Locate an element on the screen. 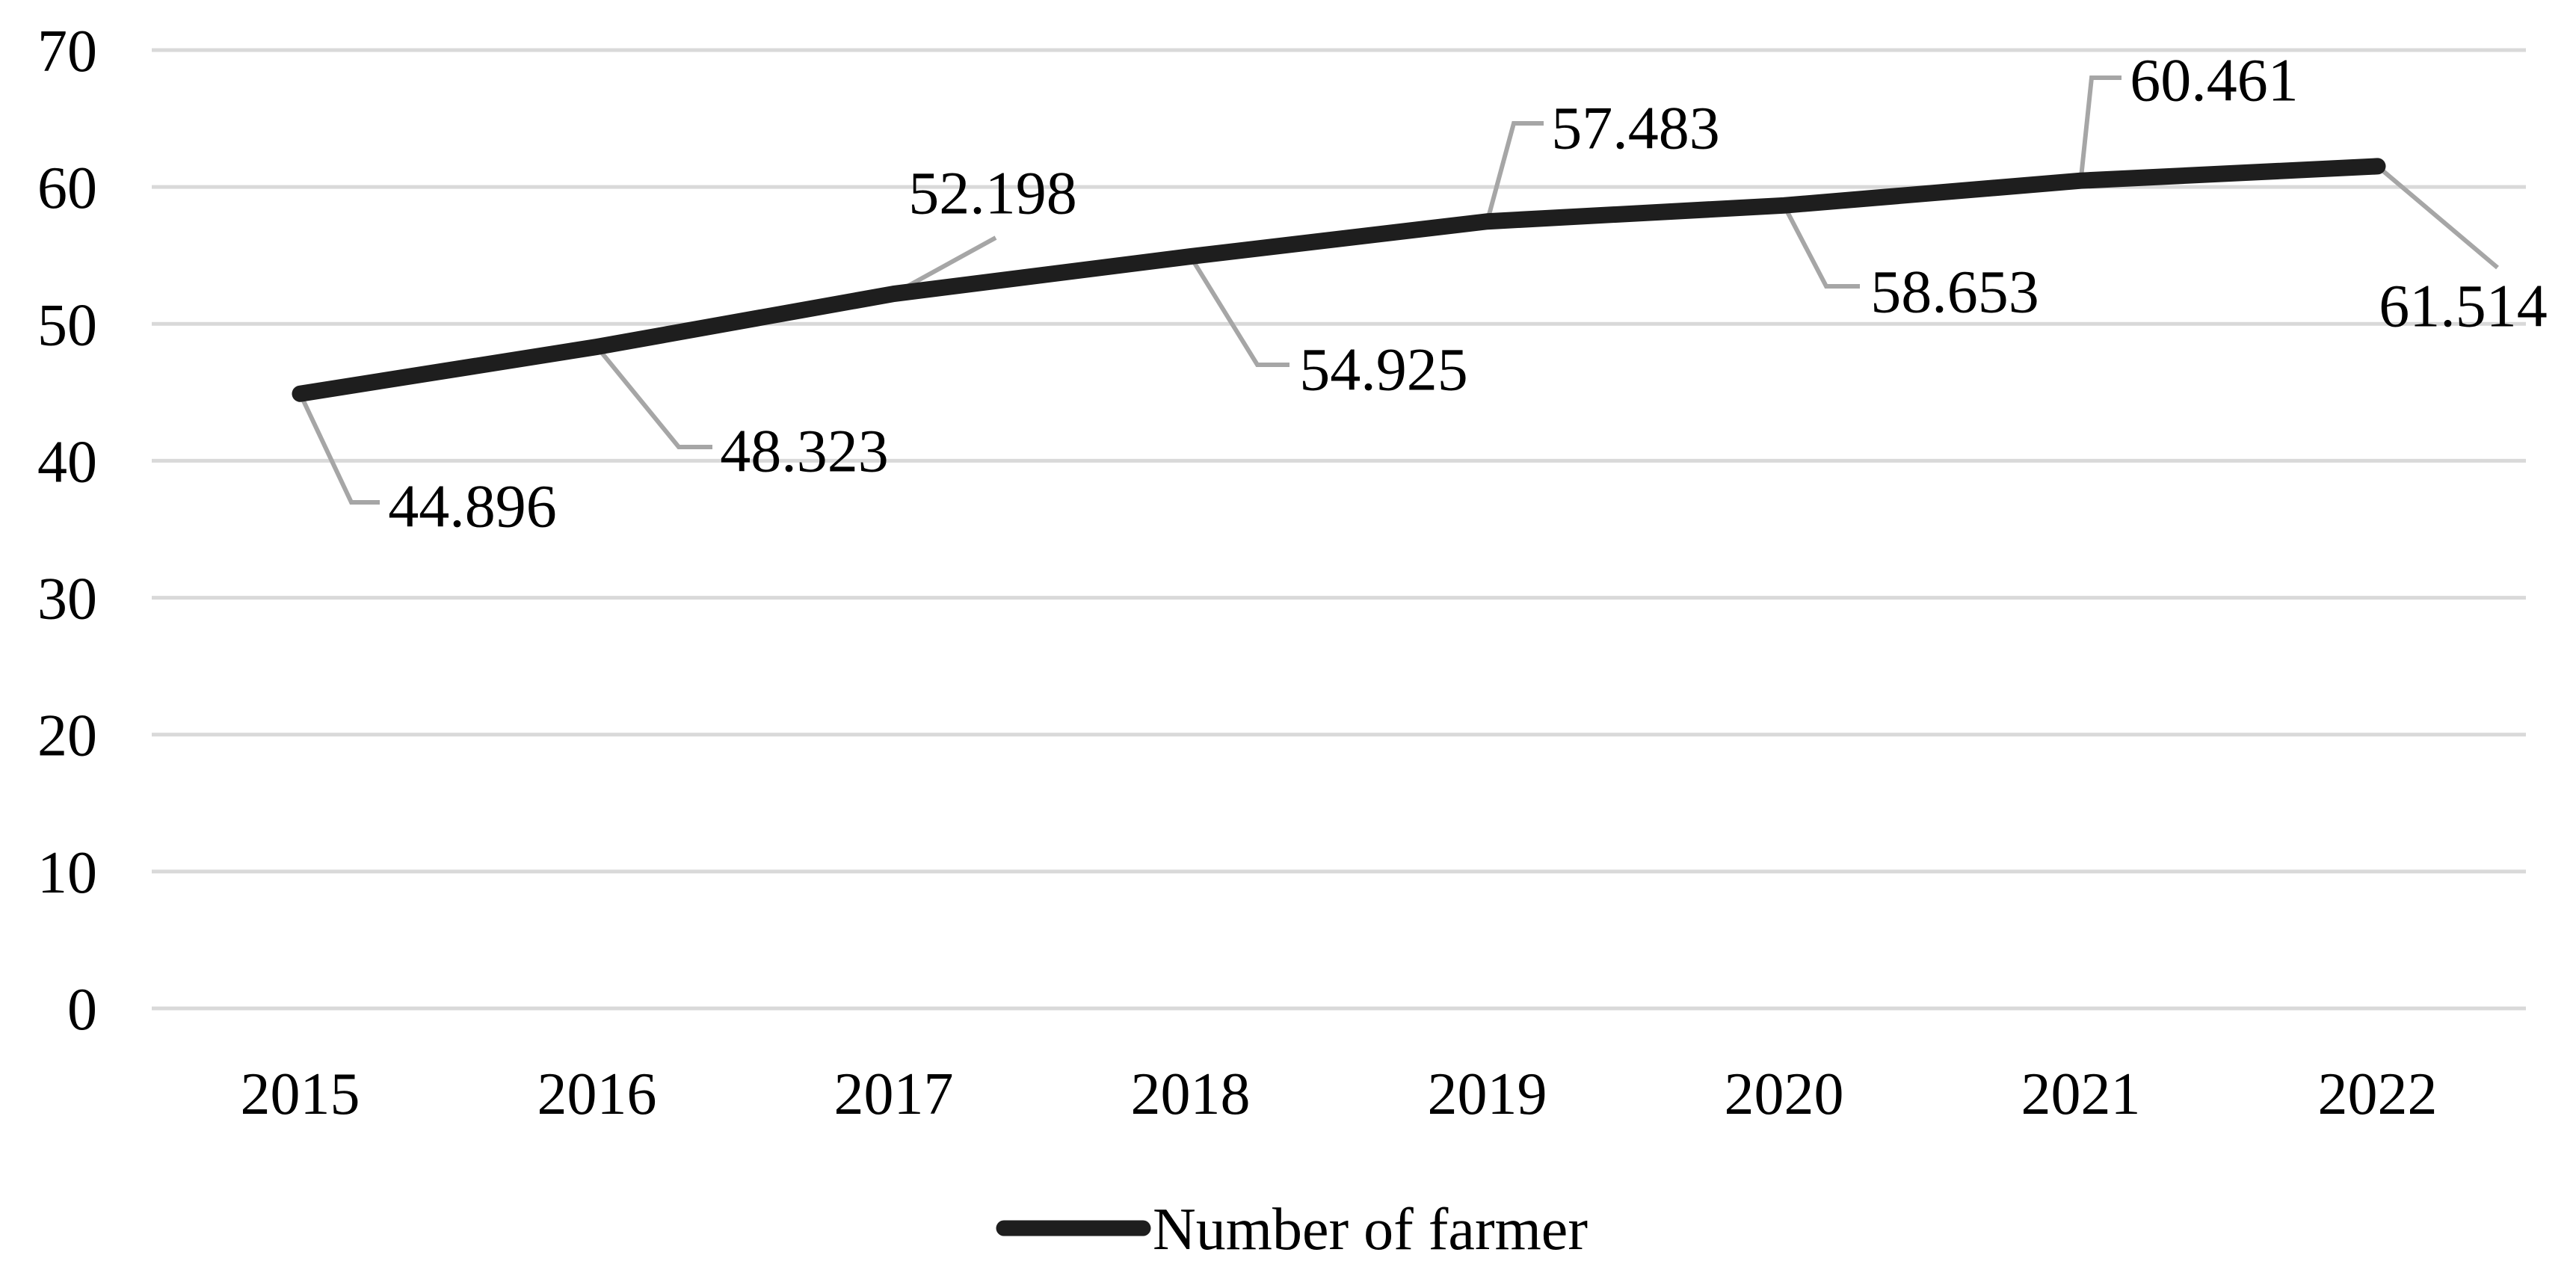 This screenshot has width=2576, height=1279. data-point-label: 52.198 is located at coordinates (992, 193).